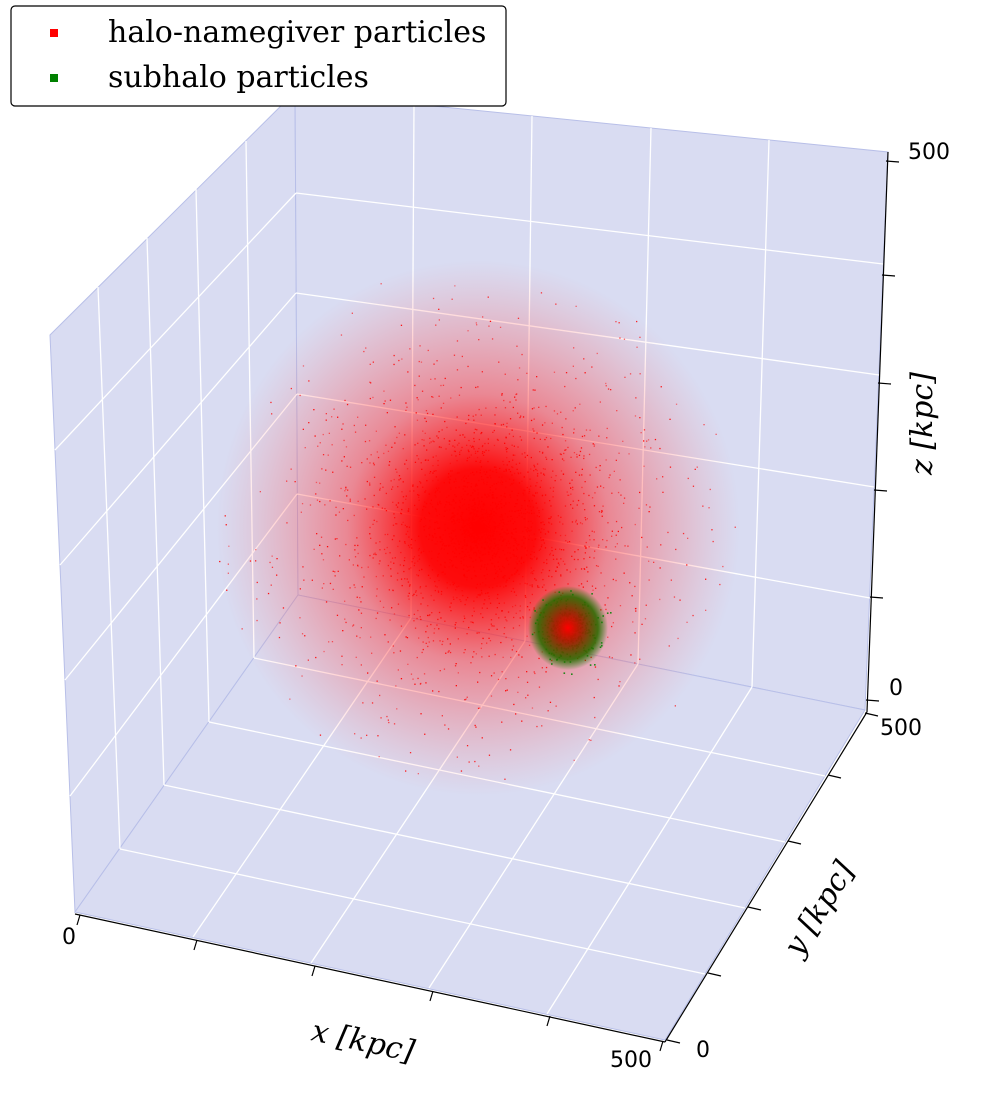 The height and width of the screenshot is (1100, 1000). What do you see at coordinates (313, 971) in the screenshot?
I see `x-tick` at bounding box center [313, 971].